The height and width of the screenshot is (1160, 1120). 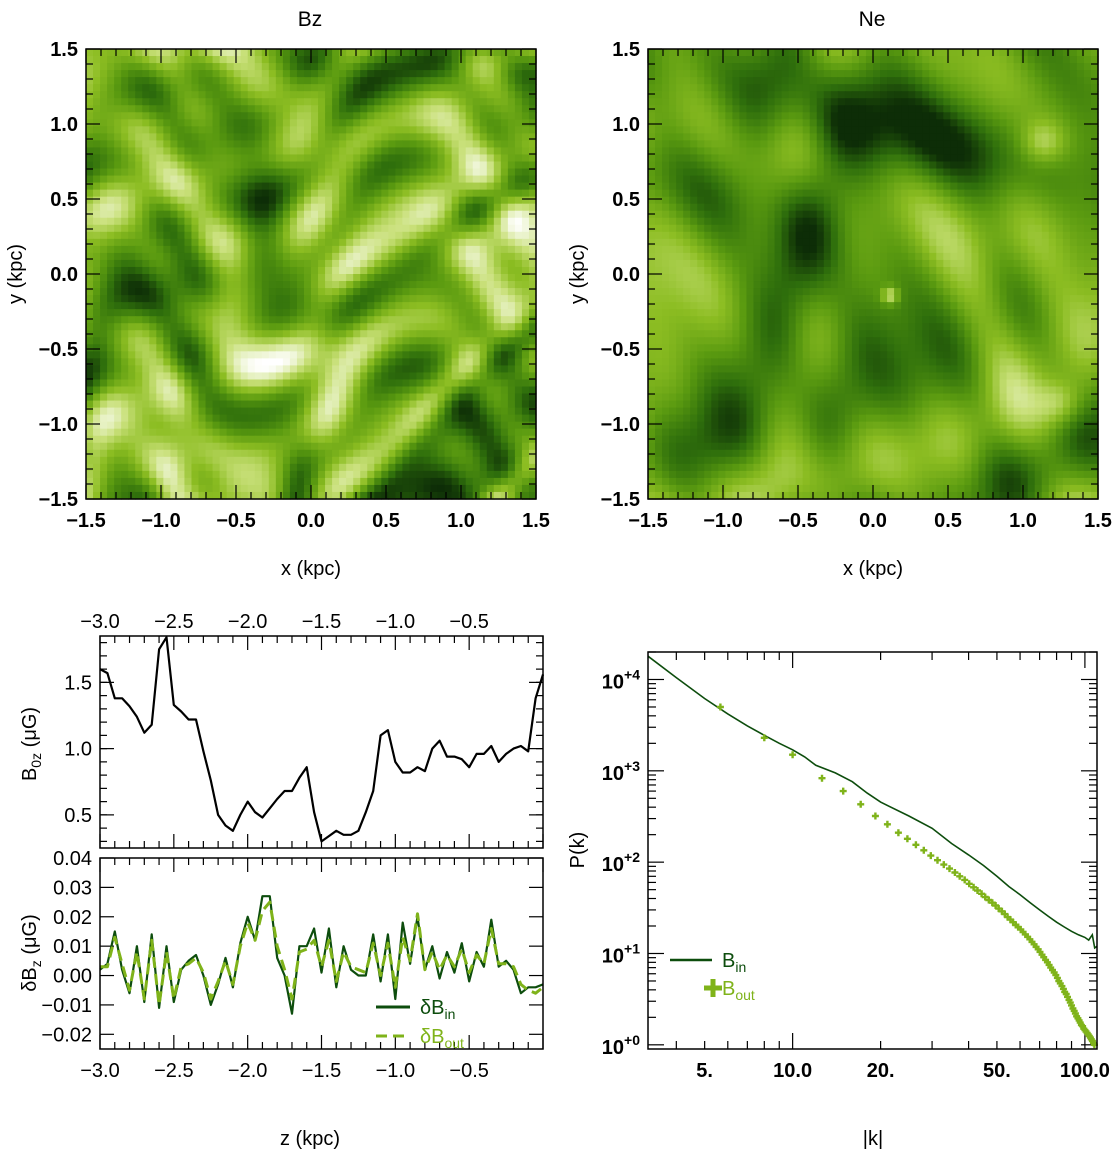 What do you see at coordinates (64, 275) in the screenshot?
I see `bz-ytick-label: 0.0` at bounding box center [64, 275].